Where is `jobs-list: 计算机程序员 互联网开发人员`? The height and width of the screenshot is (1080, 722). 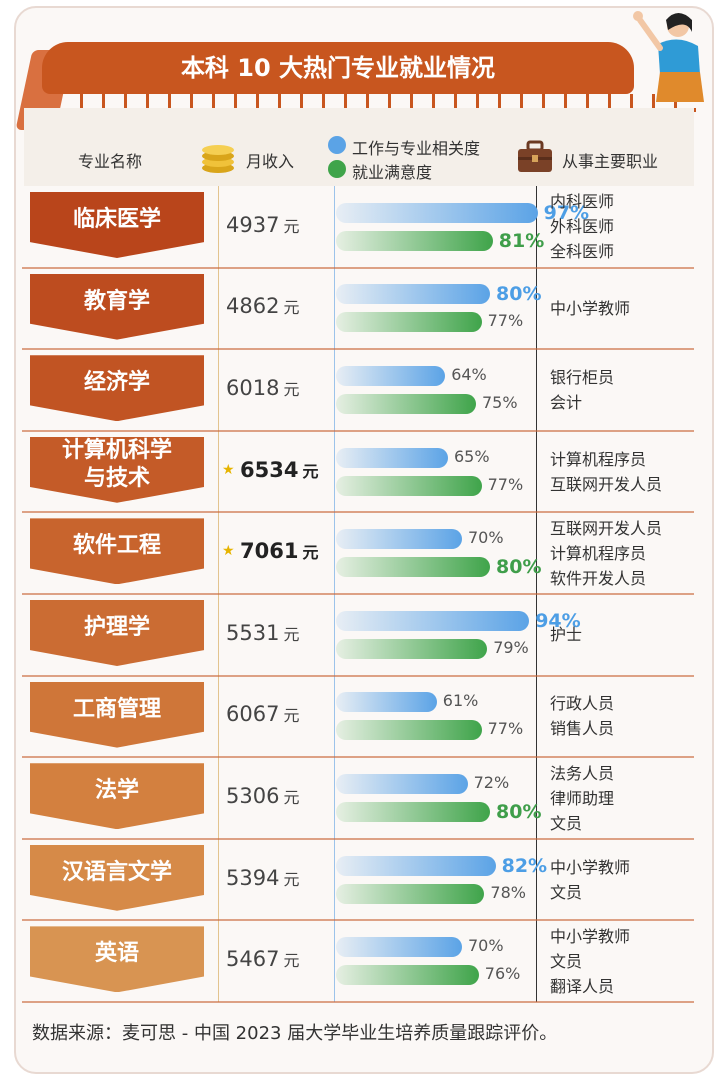 jobs-list: 计算机程序员 互联网开发人员 is located at coordinates (606, 472).